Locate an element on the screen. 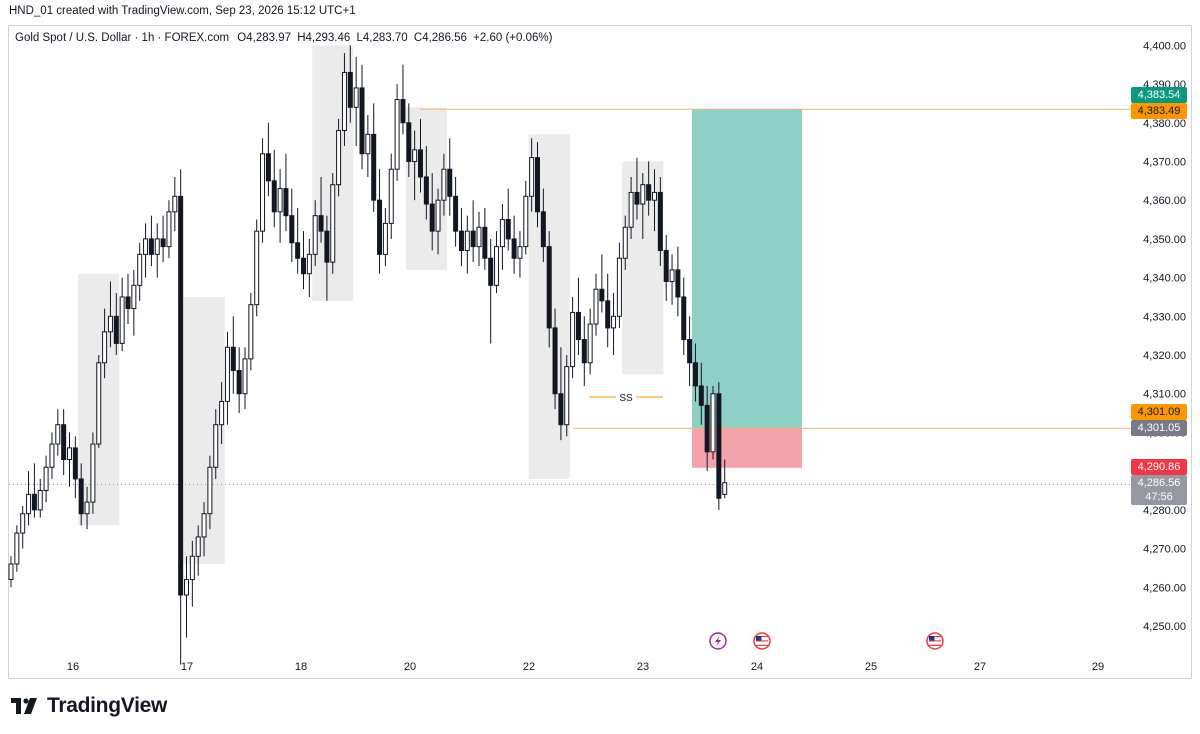  target-zone is located at coordinates (747, 269).